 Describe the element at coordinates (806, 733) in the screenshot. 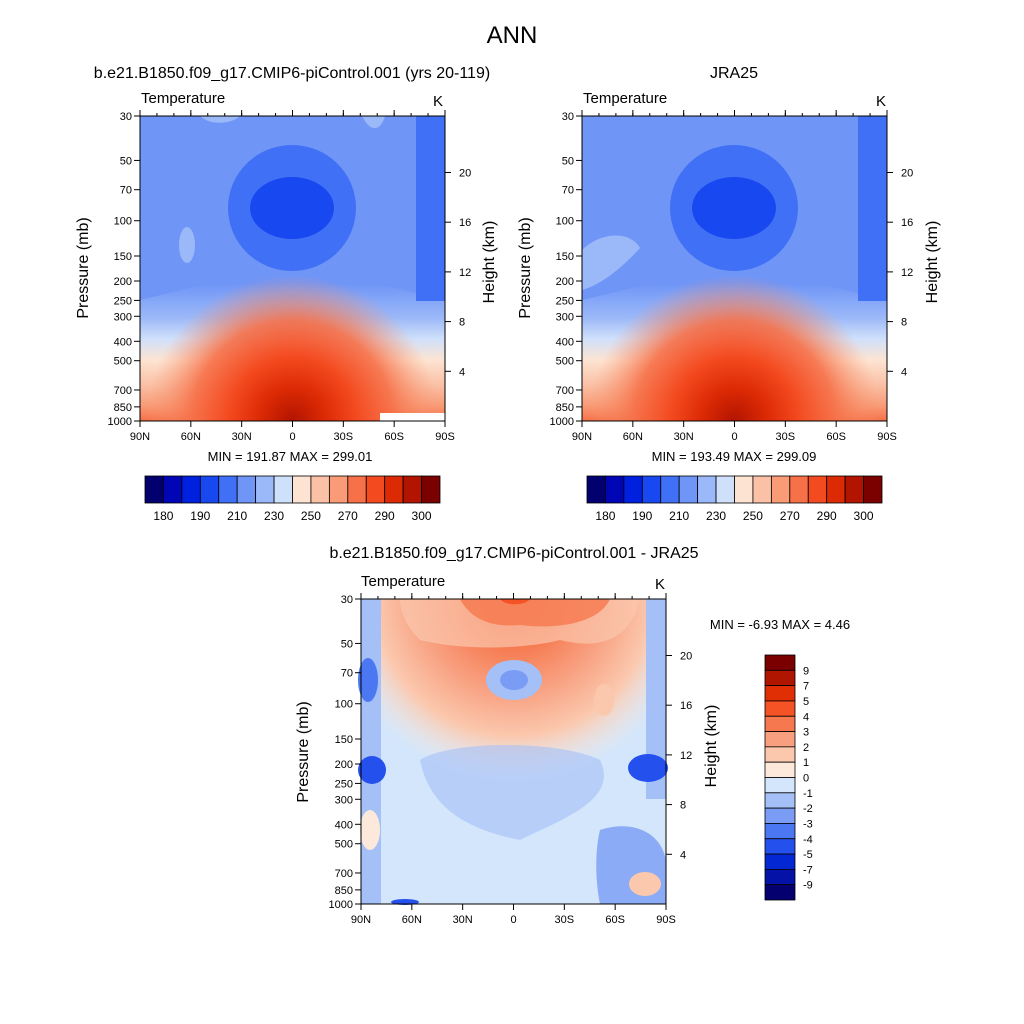

I see `colorbar-label: 3` at that location.